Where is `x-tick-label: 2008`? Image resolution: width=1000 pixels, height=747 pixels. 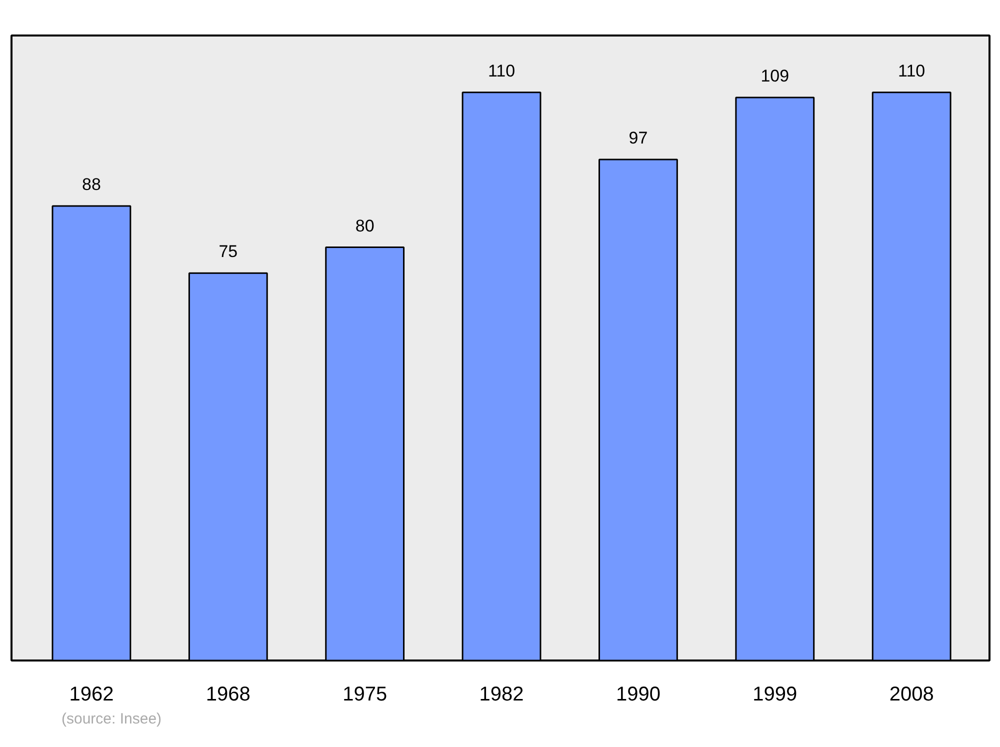 x-tick-label: 2008 is located at coordinates (911, 695).